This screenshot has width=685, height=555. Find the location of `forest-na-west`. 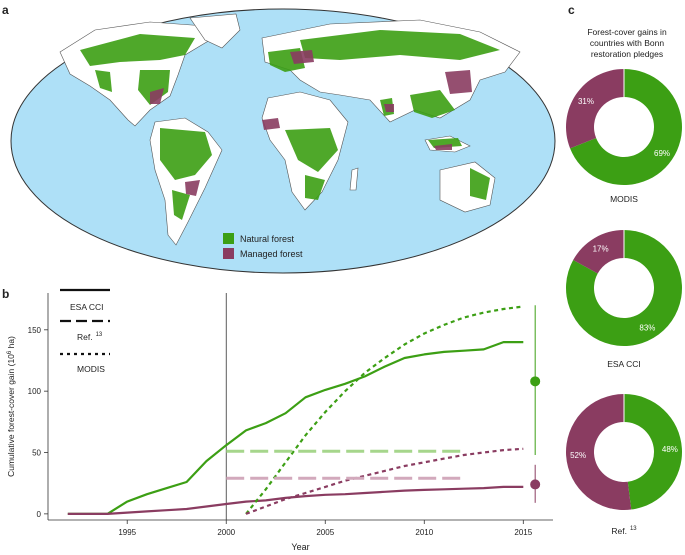

forest-na-west is located at coordinates (103, 81).